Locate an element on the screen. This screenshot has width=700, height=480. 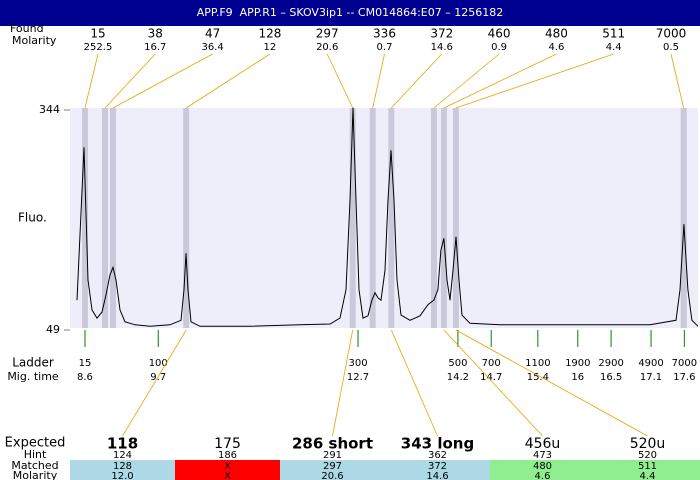
matched-size: 128 is located at coordinates (122, 466).